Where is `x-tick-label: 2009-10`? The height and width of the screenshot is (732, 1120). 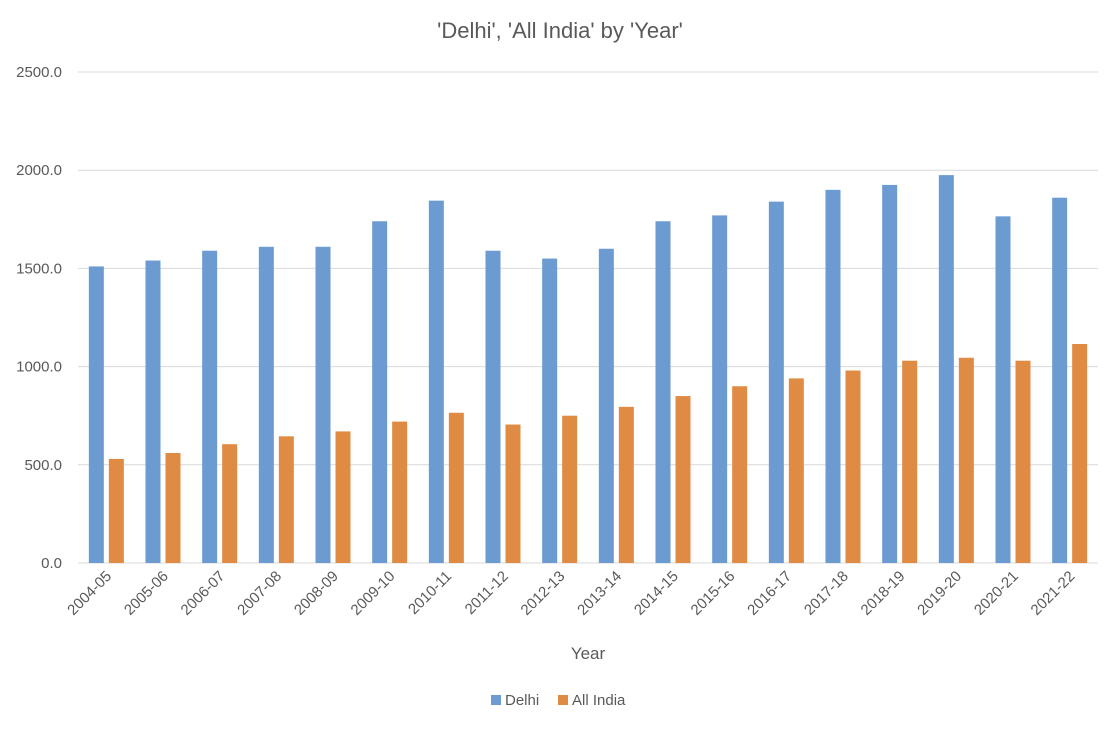 x-tick-label: 2009-10 is located at coordinates (373, 593).